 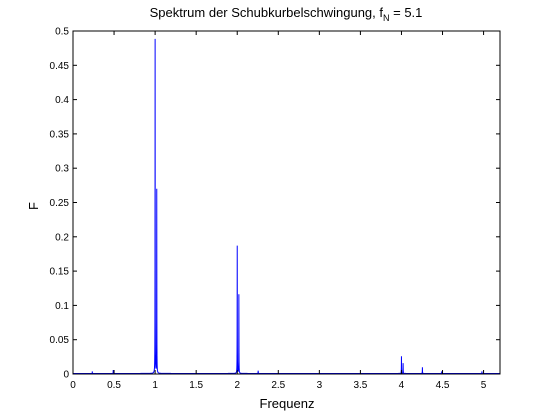 What do you see at coordinates (62, 100) in the screenshot?
I see `y-tick-label: 0.4` at bounding box center [62, 100].